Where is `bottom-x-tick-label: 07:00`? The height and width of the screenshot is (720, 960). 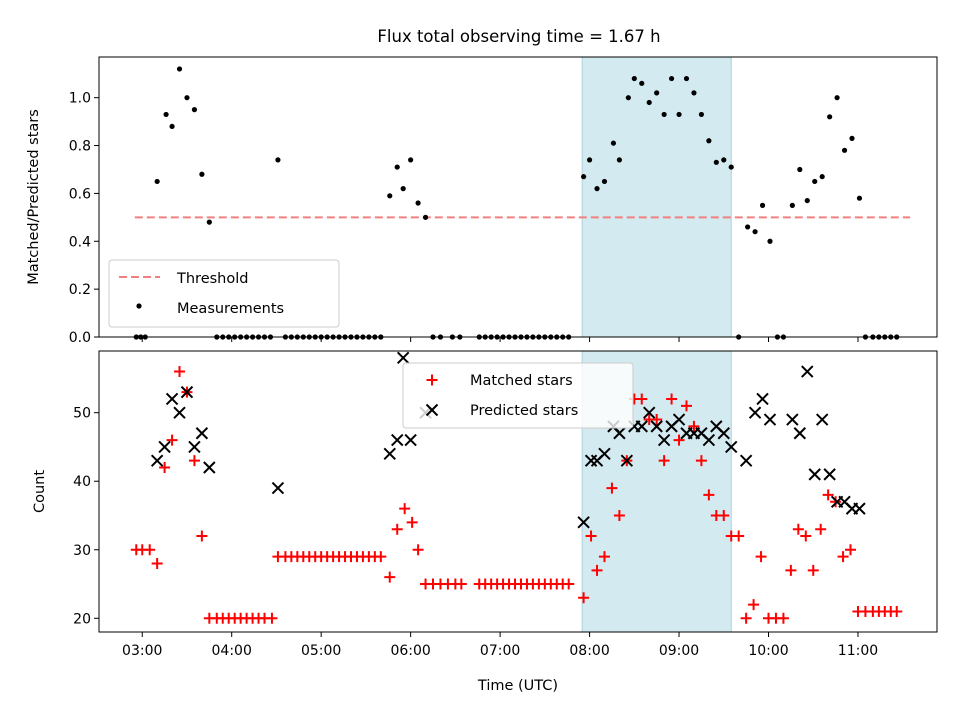 bottom-x-tick-label: 07:00 is located at coordinates (500, 651).